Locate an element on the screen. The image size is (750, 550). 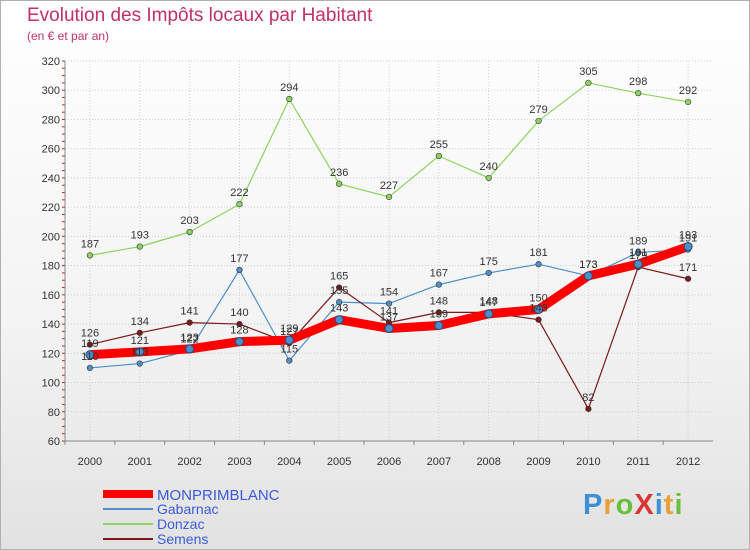
data-label-donzac: 305 is located at coordinates (588, 72).